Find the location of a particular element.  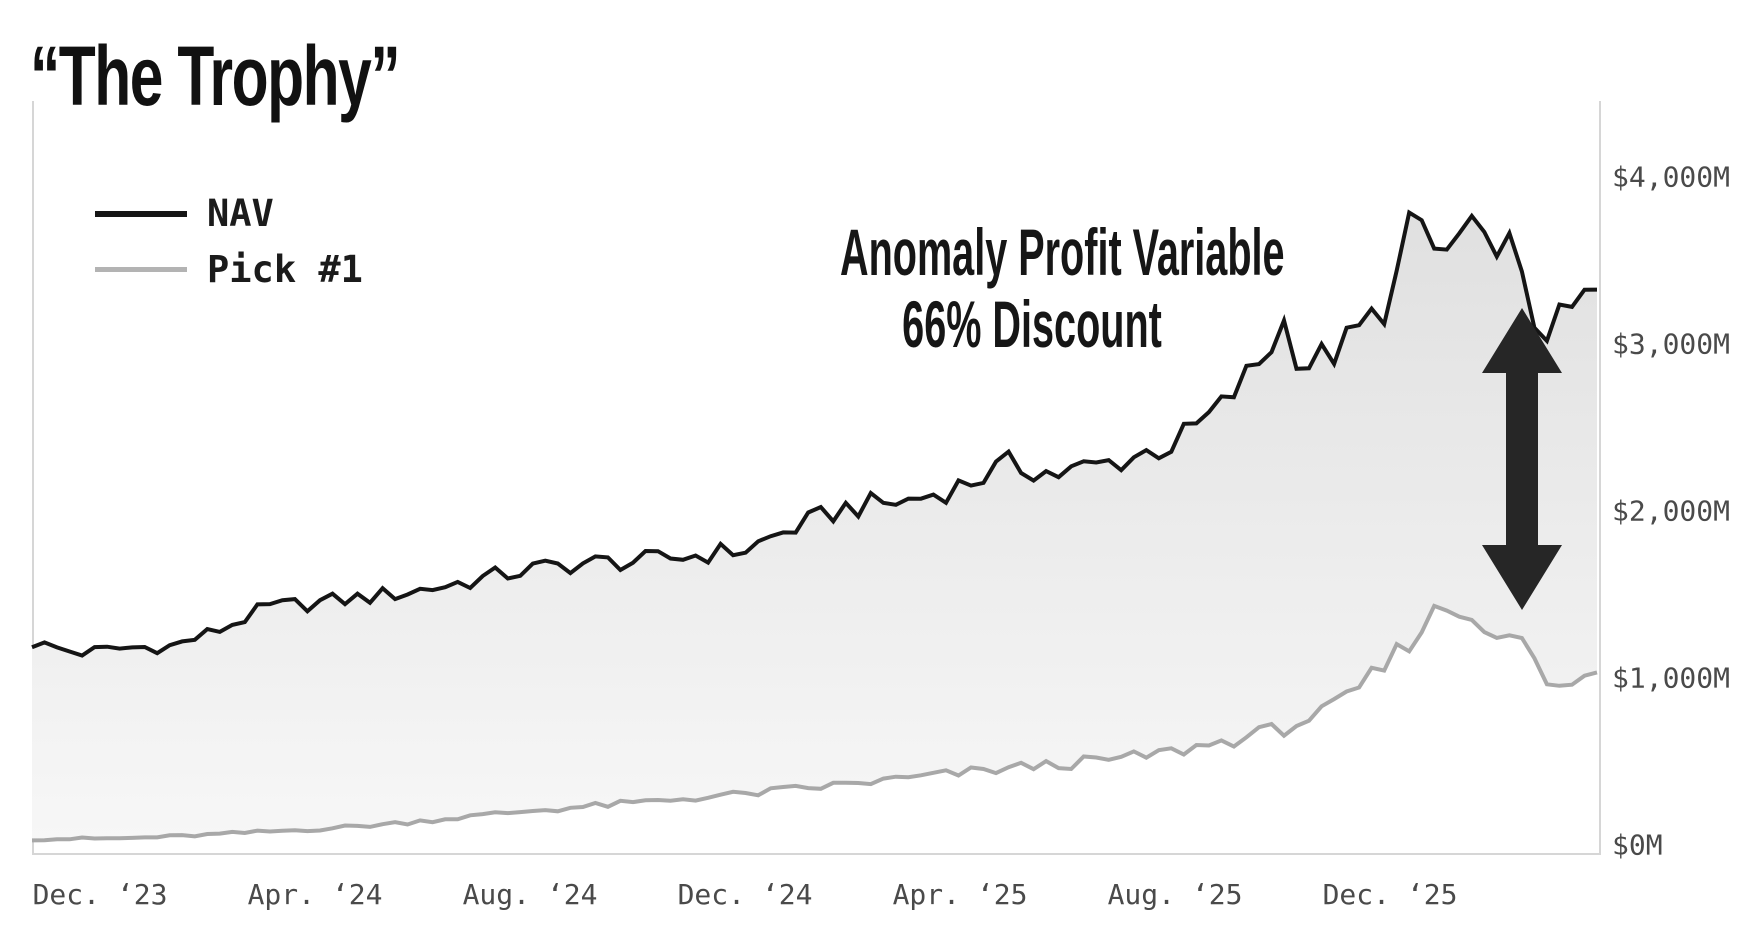

y-tick-label: $1,000M is located at coordinates (1671, 678).